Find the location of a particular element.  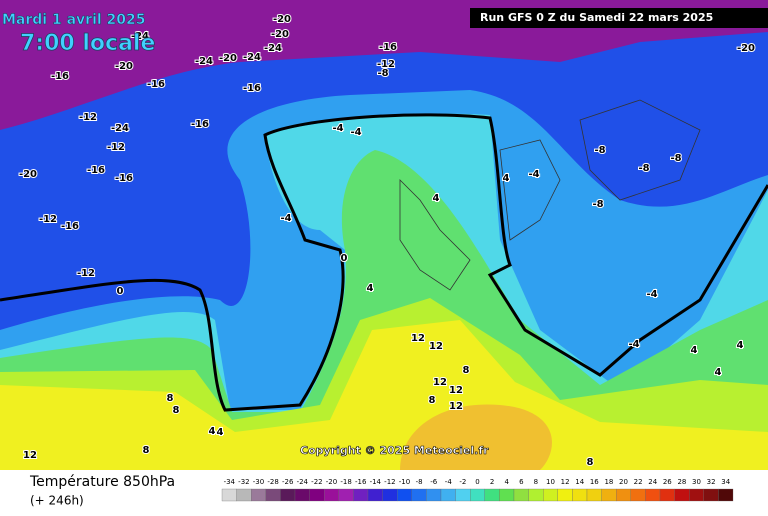

legend-label: -12 is located at coordinates (389, 482).